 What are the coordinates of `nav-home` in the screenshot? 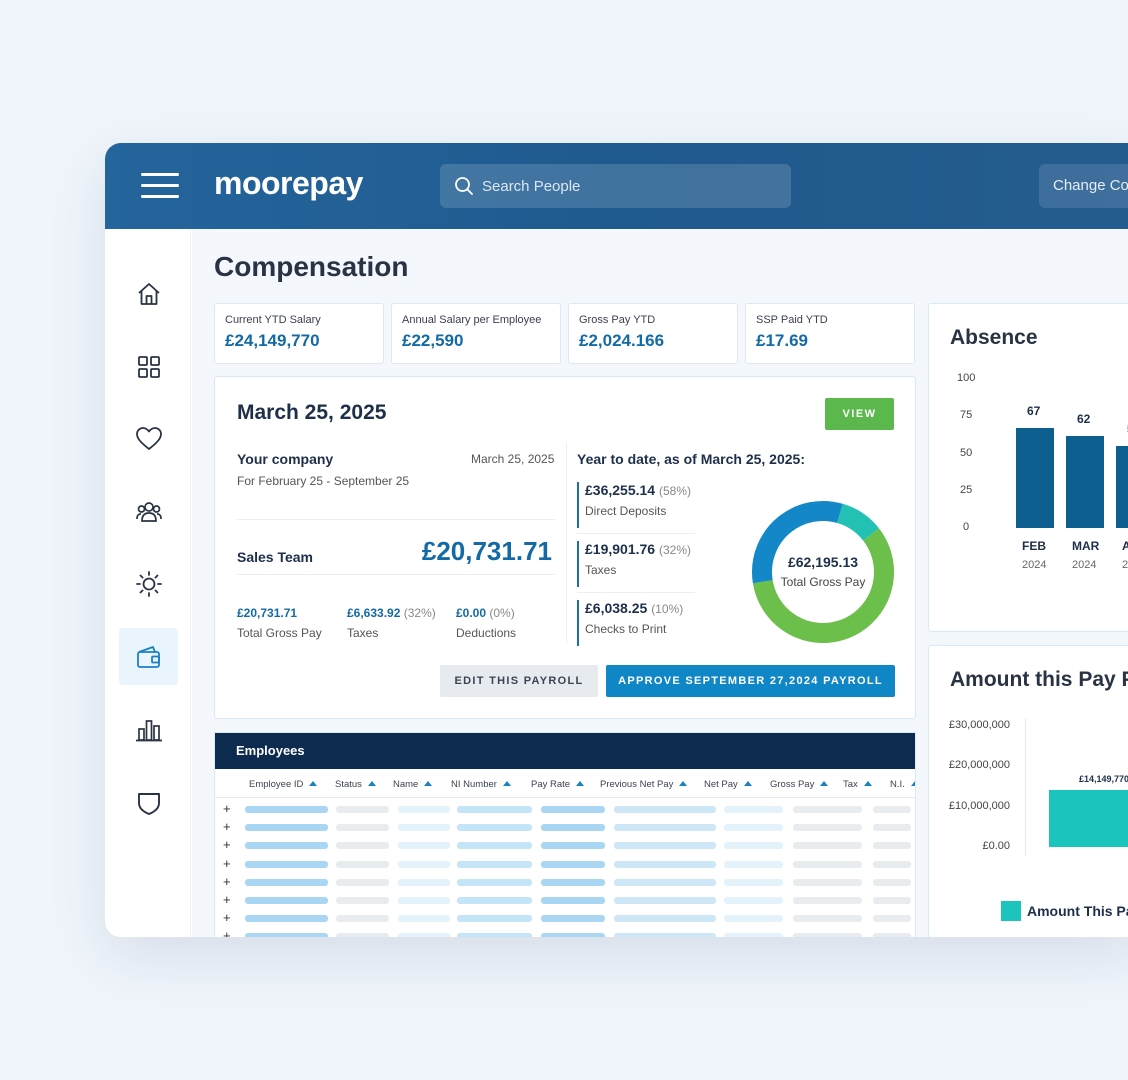 It's located at (148, 293).